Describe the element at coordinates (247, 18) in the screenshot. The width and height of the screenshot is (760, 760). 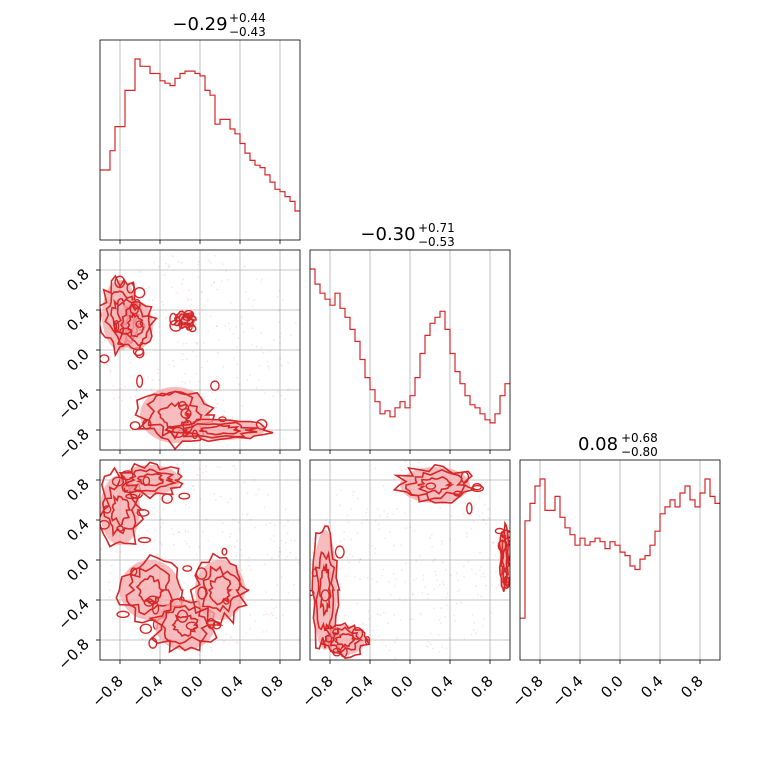
I see `title-0-sup: +0.44` at that location.